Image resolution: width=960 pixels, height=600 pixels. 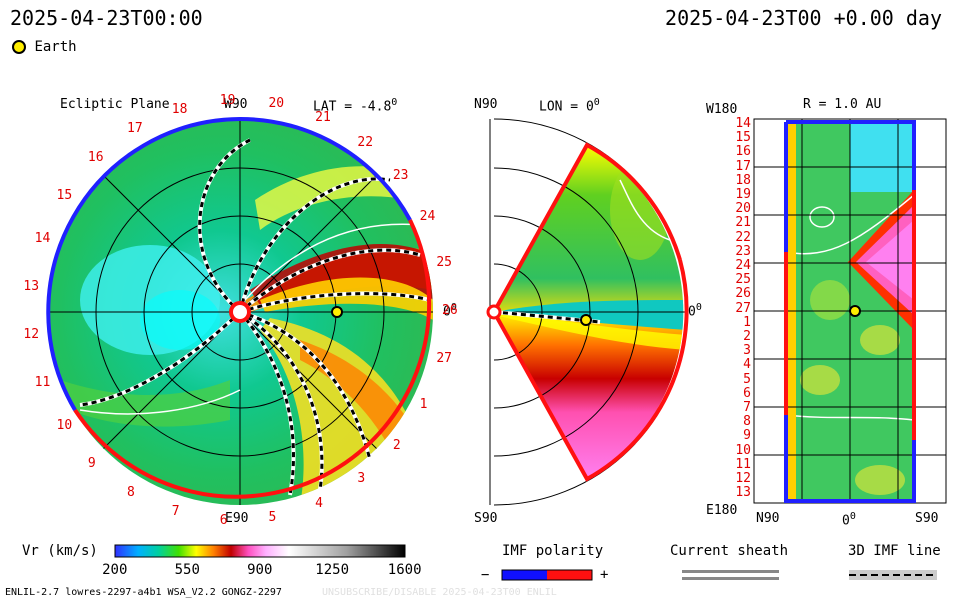 What do you see at coordinates (337, 312) in the screenshot?
I see `earth-marker-ecliptic` at bounding box center [337, 312].